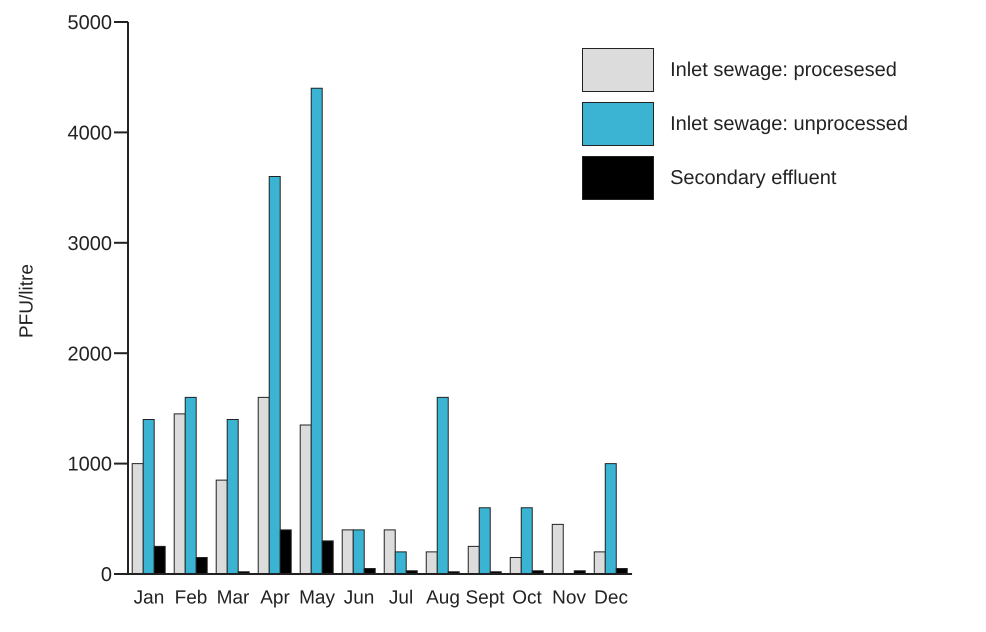 The image size is (986, 632). Describe the element at coordinates (90, 354) in the screenshot. I see `y-tick-label: 2000` at that location.